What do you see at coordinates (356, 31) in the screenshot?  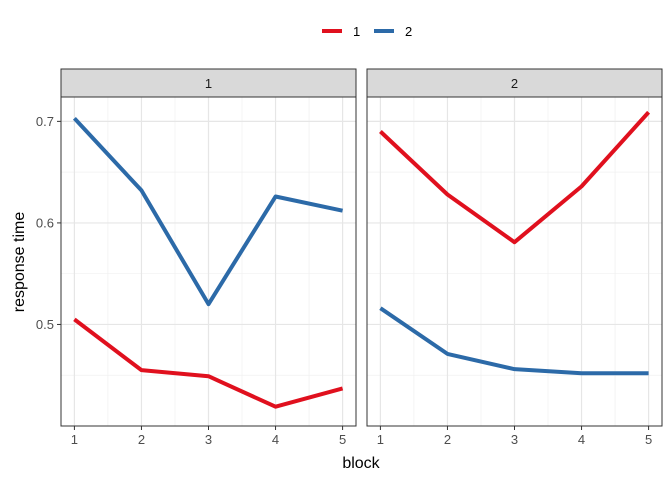 I see `legend-label: 1` at bounding box center [356, 31].